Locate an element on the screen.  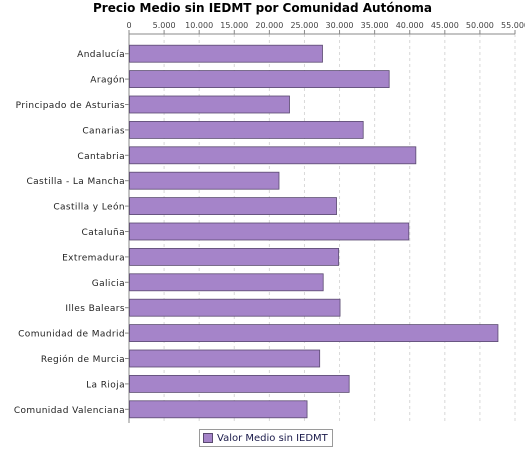
tick-label: 15.000 is located at coordinates (234, 25).